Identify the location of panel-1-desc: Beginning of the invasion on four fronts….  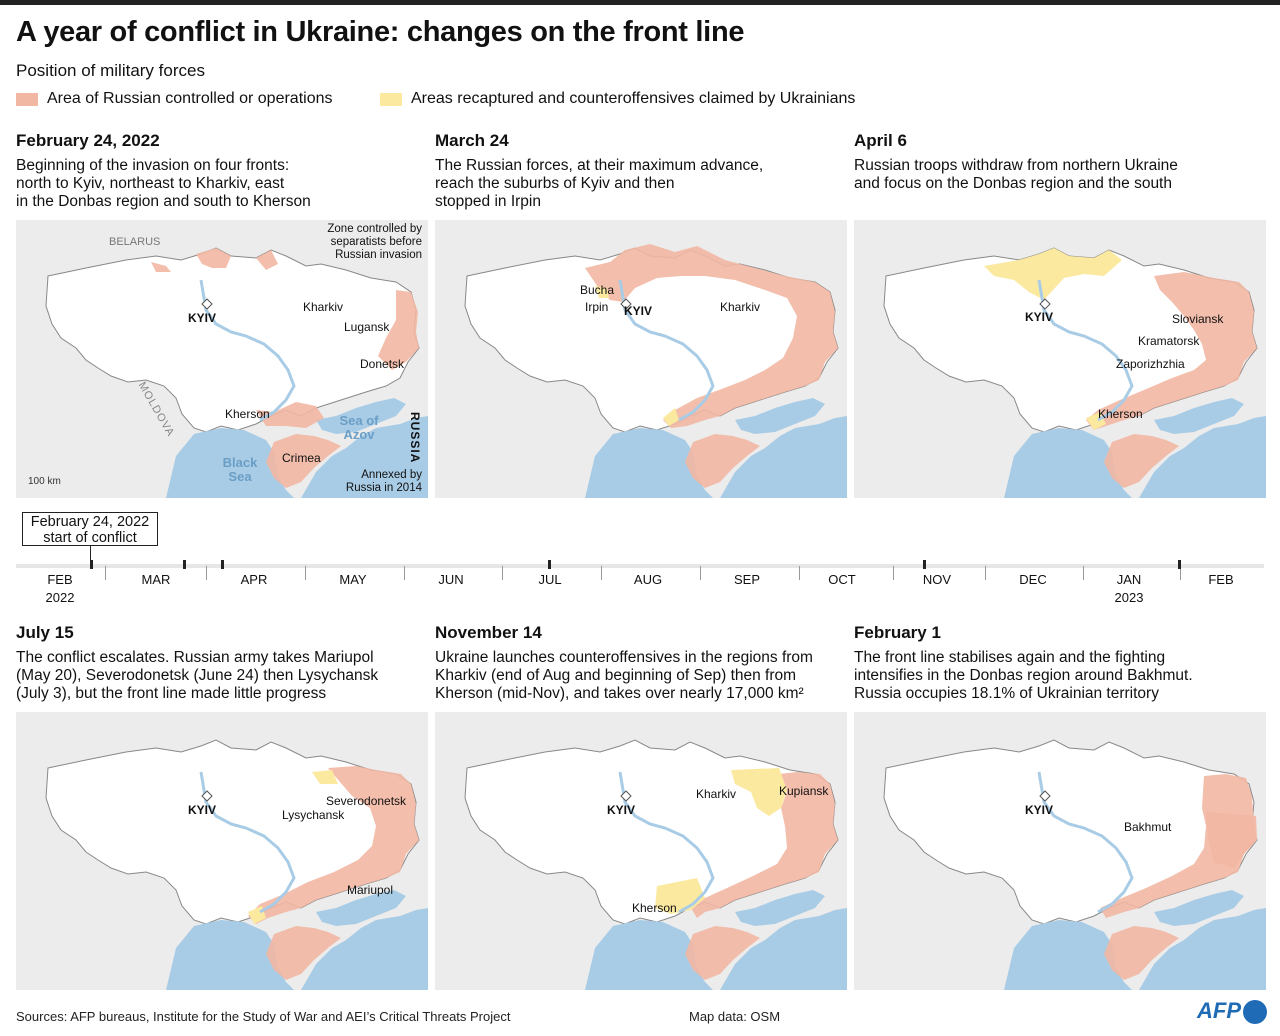
(222, 184).